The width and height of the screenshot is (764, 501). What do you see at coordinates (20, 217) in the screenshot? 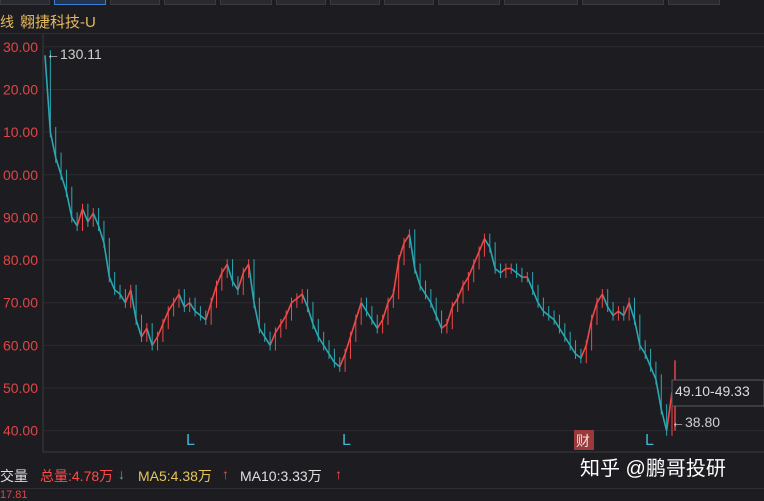
I see `y-tick-label: 90.00` at bounding box center [20, 217].